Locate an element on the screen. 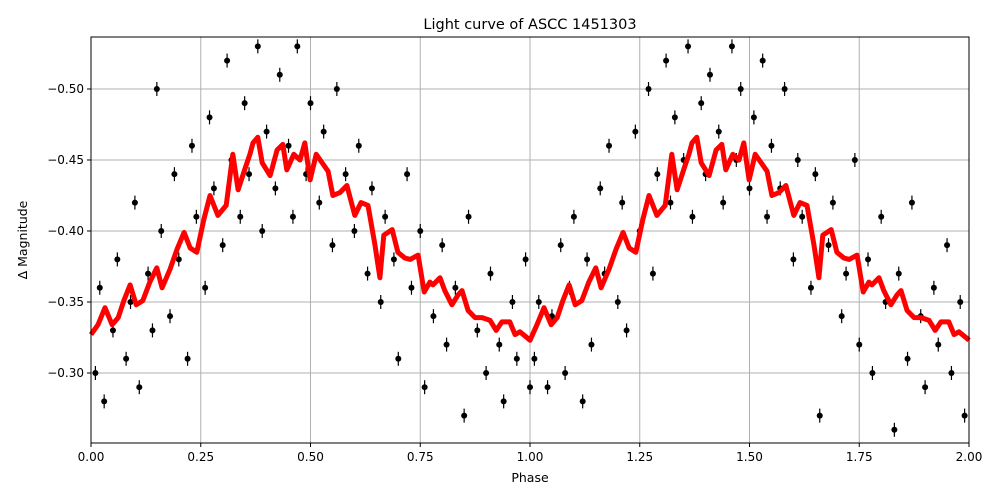 The width and height of the screenshot is (1000, 500). x-tick-label: 1.50 is located at coordinates (749, 457).